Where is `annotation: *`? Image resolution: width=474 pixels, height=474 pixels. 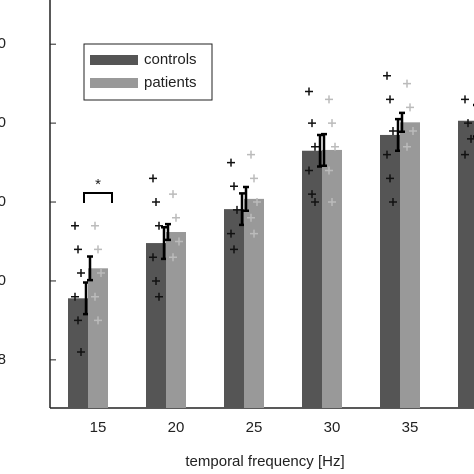 annotation: * is located at coordinates (98, 184).